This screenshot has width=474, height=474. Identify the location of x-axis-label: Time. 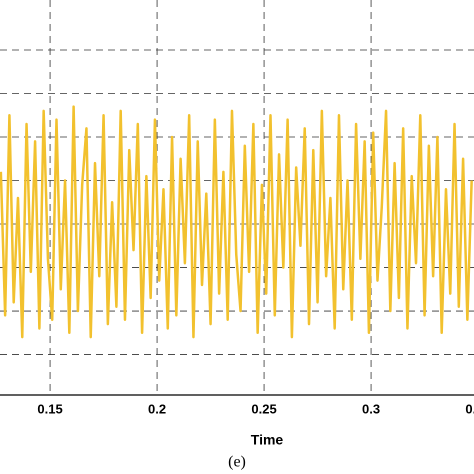
(267, 440).